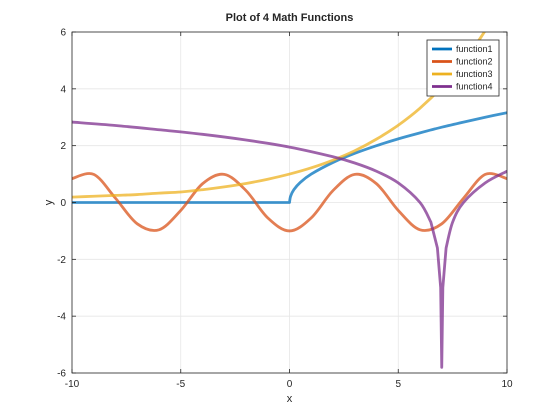 This screenshot has height=420, width=560. I want to click on legend-label-function1: function1, so click(474, 49).